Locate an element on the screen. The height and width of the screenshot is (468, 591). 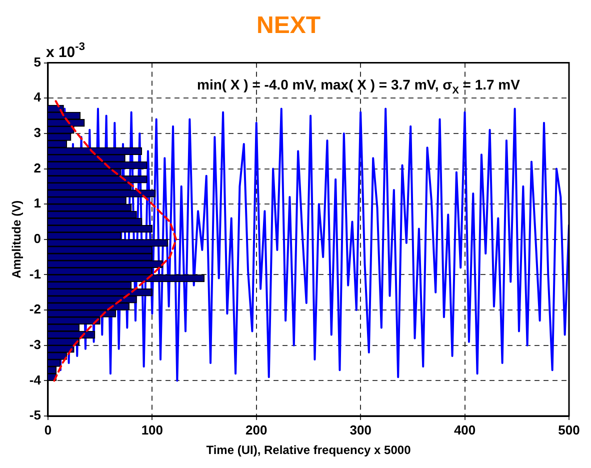
y-tick-label: -4 is located at coordinates (35, 380).